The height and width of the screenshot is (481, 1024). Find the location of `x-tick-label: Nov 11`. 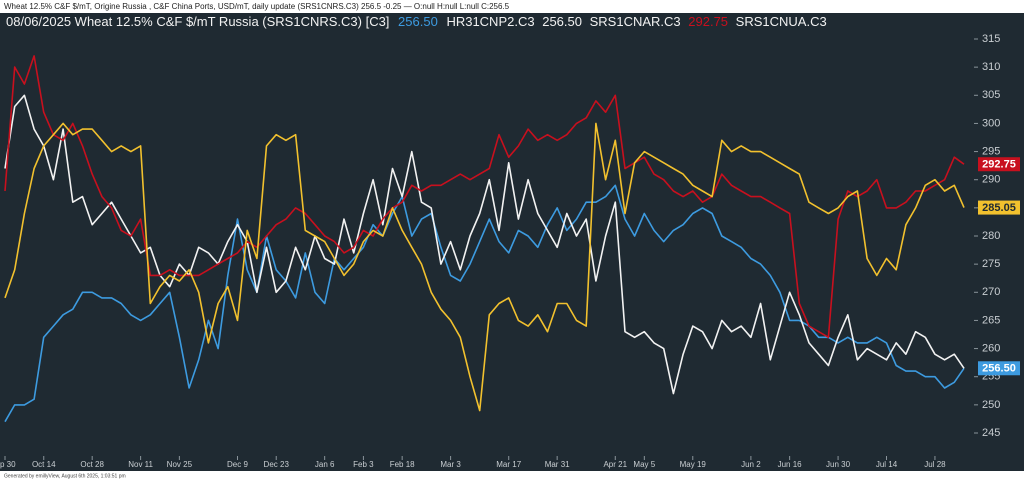

x-tick-label: Nov 11 is located at coordinates (140, 464).